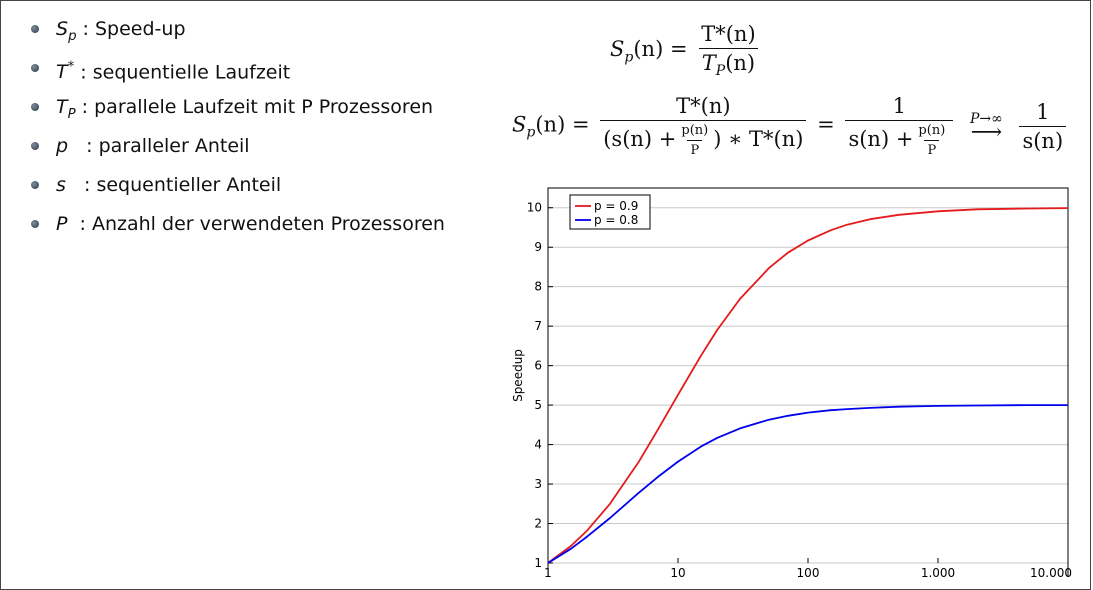 The width and height of the screenshot is (1093, 590). What do you see at coordinates (703, 126) in the screenshot?
I see `fraction: T*(n) (s(n) + p(n) P) ∗ T*(n)` at bounding box center [703, 126].